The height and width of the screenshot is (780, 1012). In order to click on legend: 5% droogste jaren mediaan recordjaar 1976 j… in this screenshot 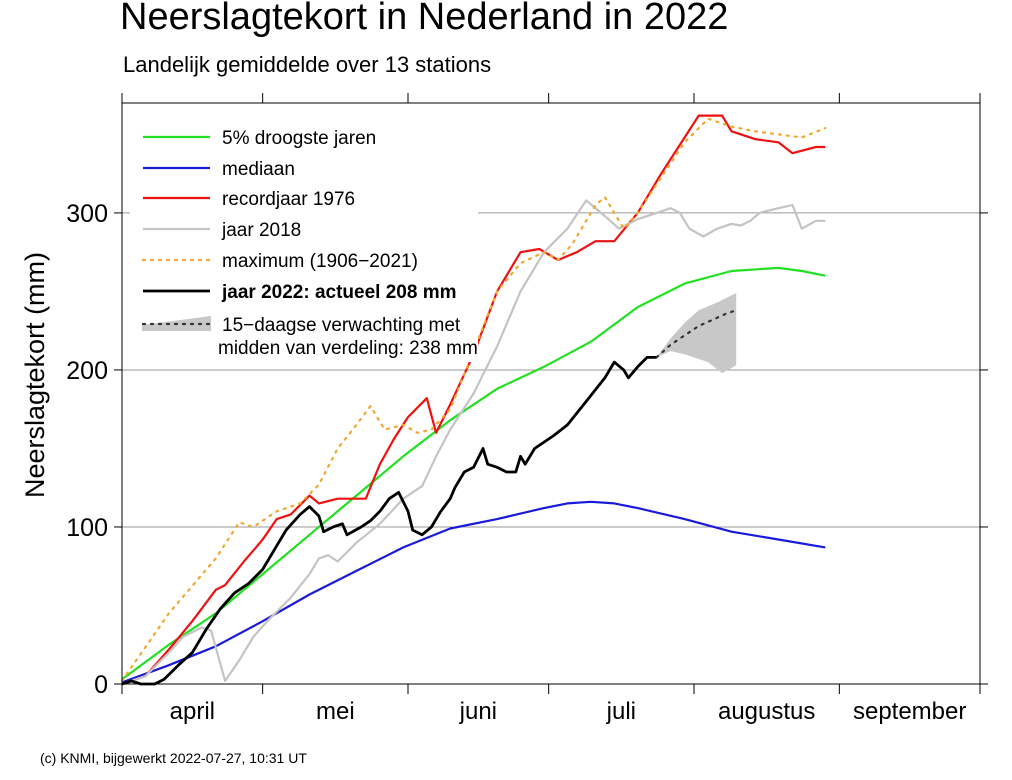, I will do `click(304, 240)`.